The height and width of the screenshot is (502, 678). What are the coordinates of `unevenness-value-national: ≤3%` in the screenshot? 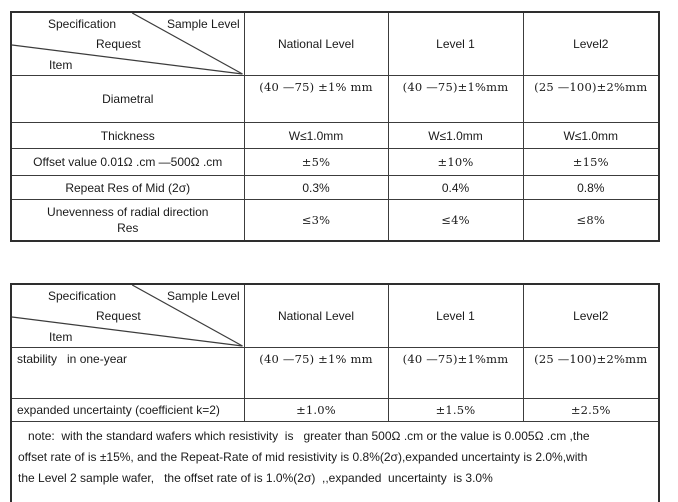 It's located at (316, 220).